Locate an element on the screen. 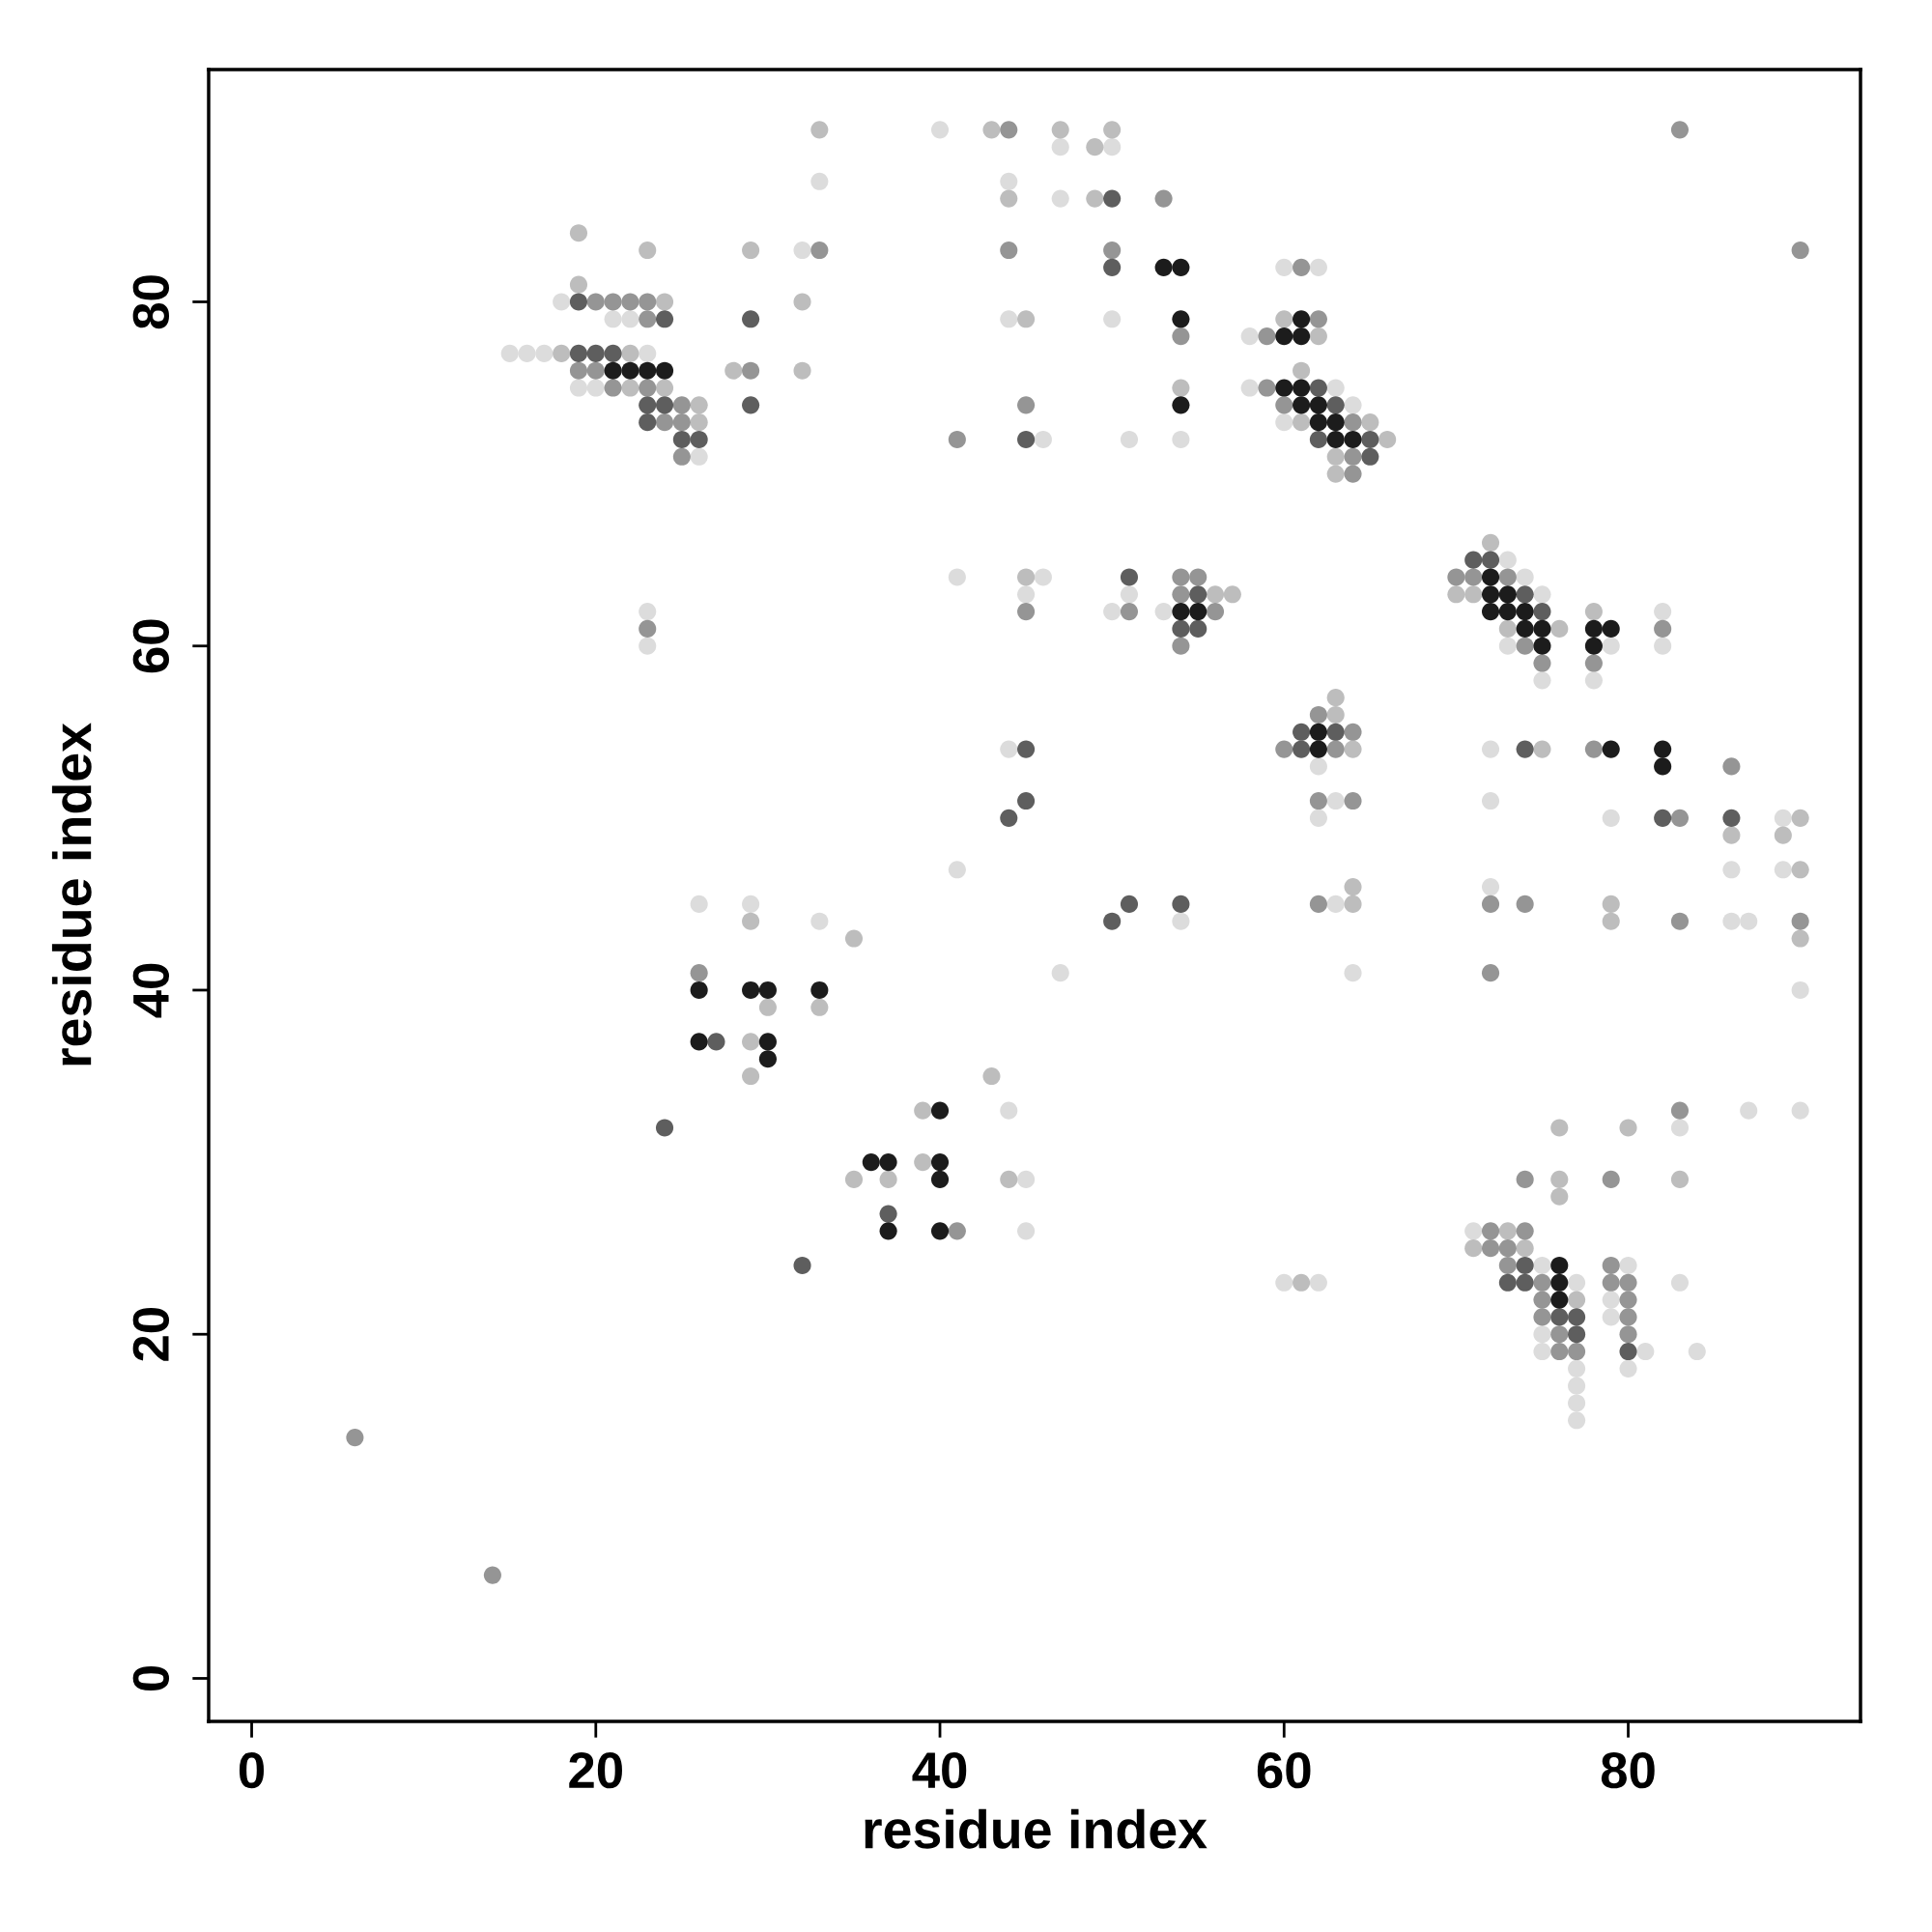 The height and width of the screenshot is (1932, 1932). y-tick-label: 80 is located at coordinates (151, 302).